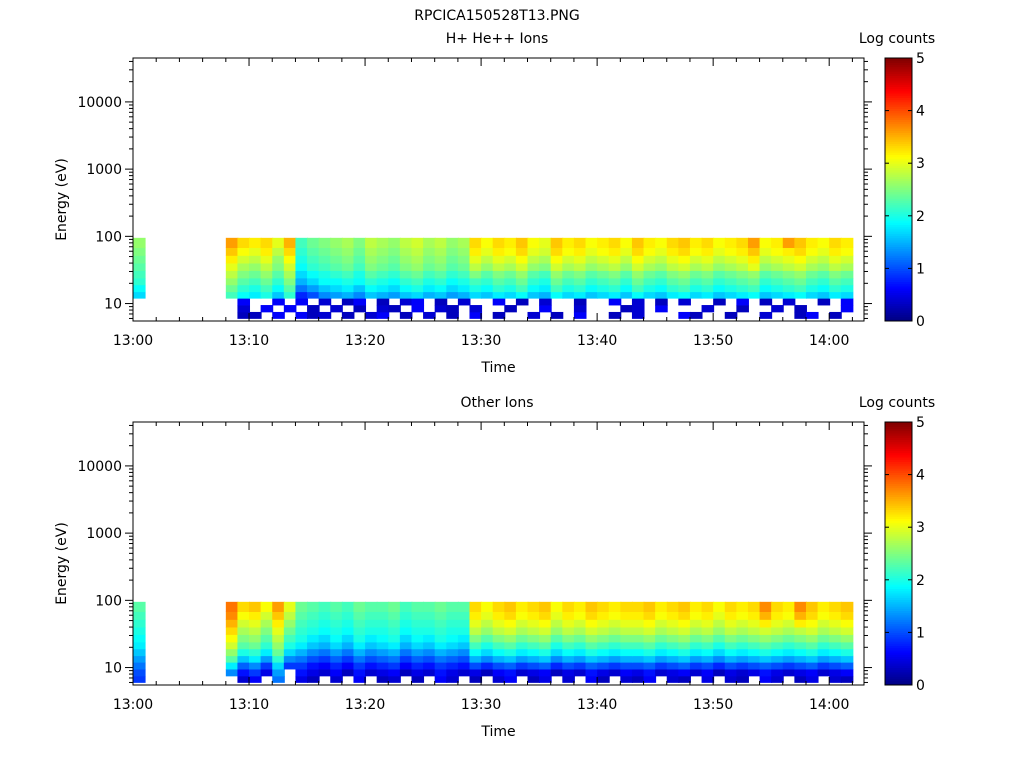  What do you see at coordinates (920, 217) in the screenshot?
I see `colorbar-tick-label: 2` at bounding box center [920, 217].